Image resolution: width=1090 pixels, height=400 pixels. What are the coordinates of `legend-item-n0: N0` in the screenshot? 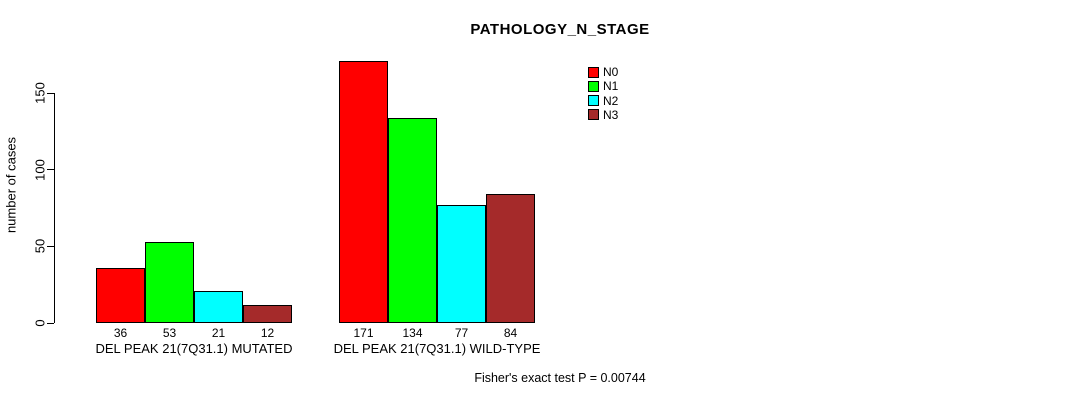 It's located at (603, 72).